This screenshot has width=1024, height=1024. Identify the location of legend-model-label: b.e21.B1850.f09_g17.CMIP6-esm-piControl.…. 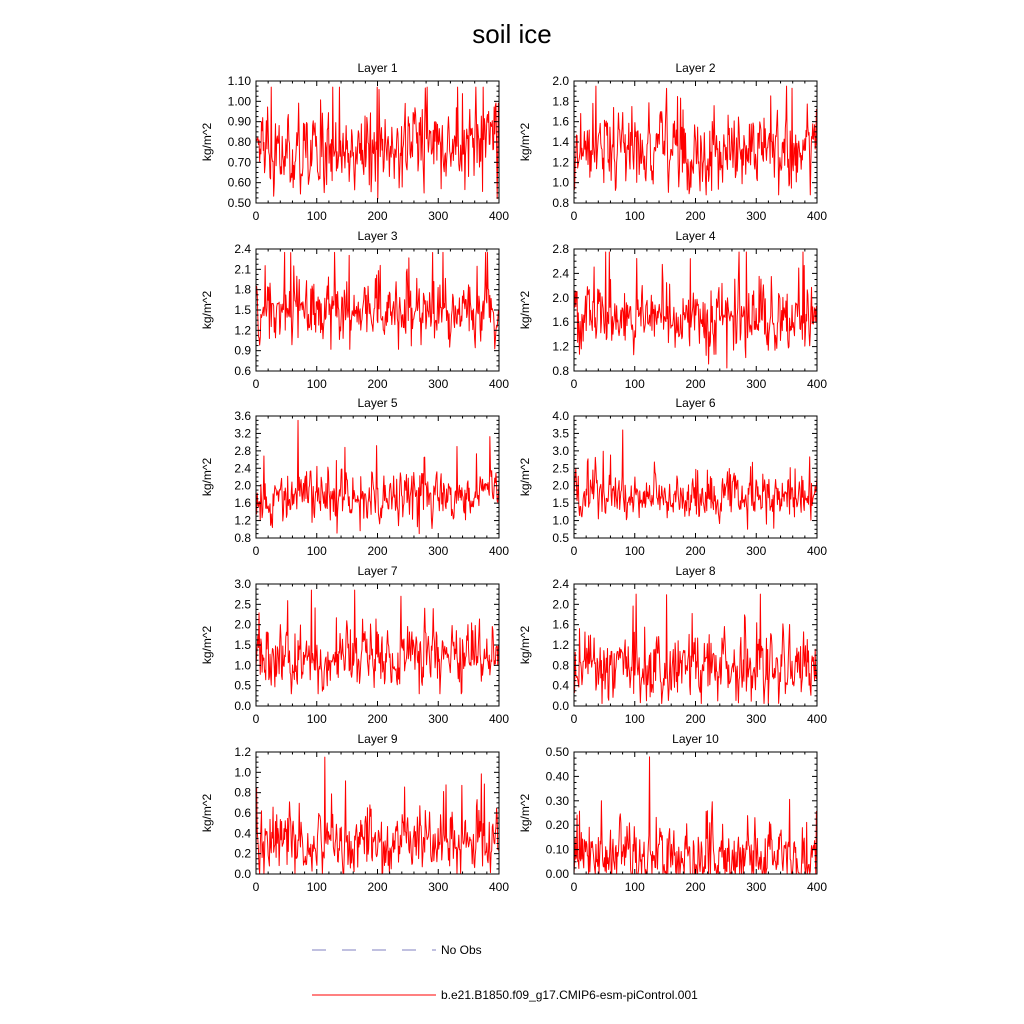
(569, 995).